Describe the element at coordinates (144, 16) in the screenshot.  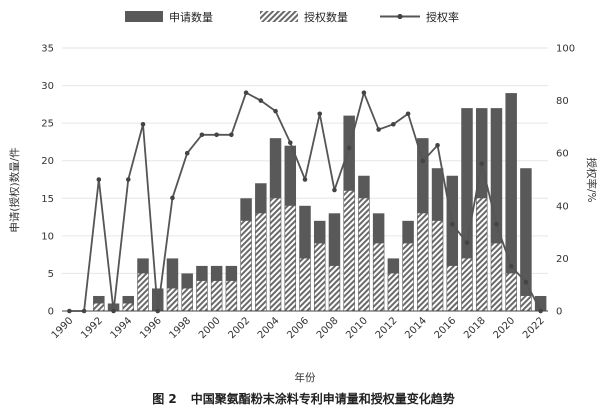
I see `legend-swatch-application` at that location.